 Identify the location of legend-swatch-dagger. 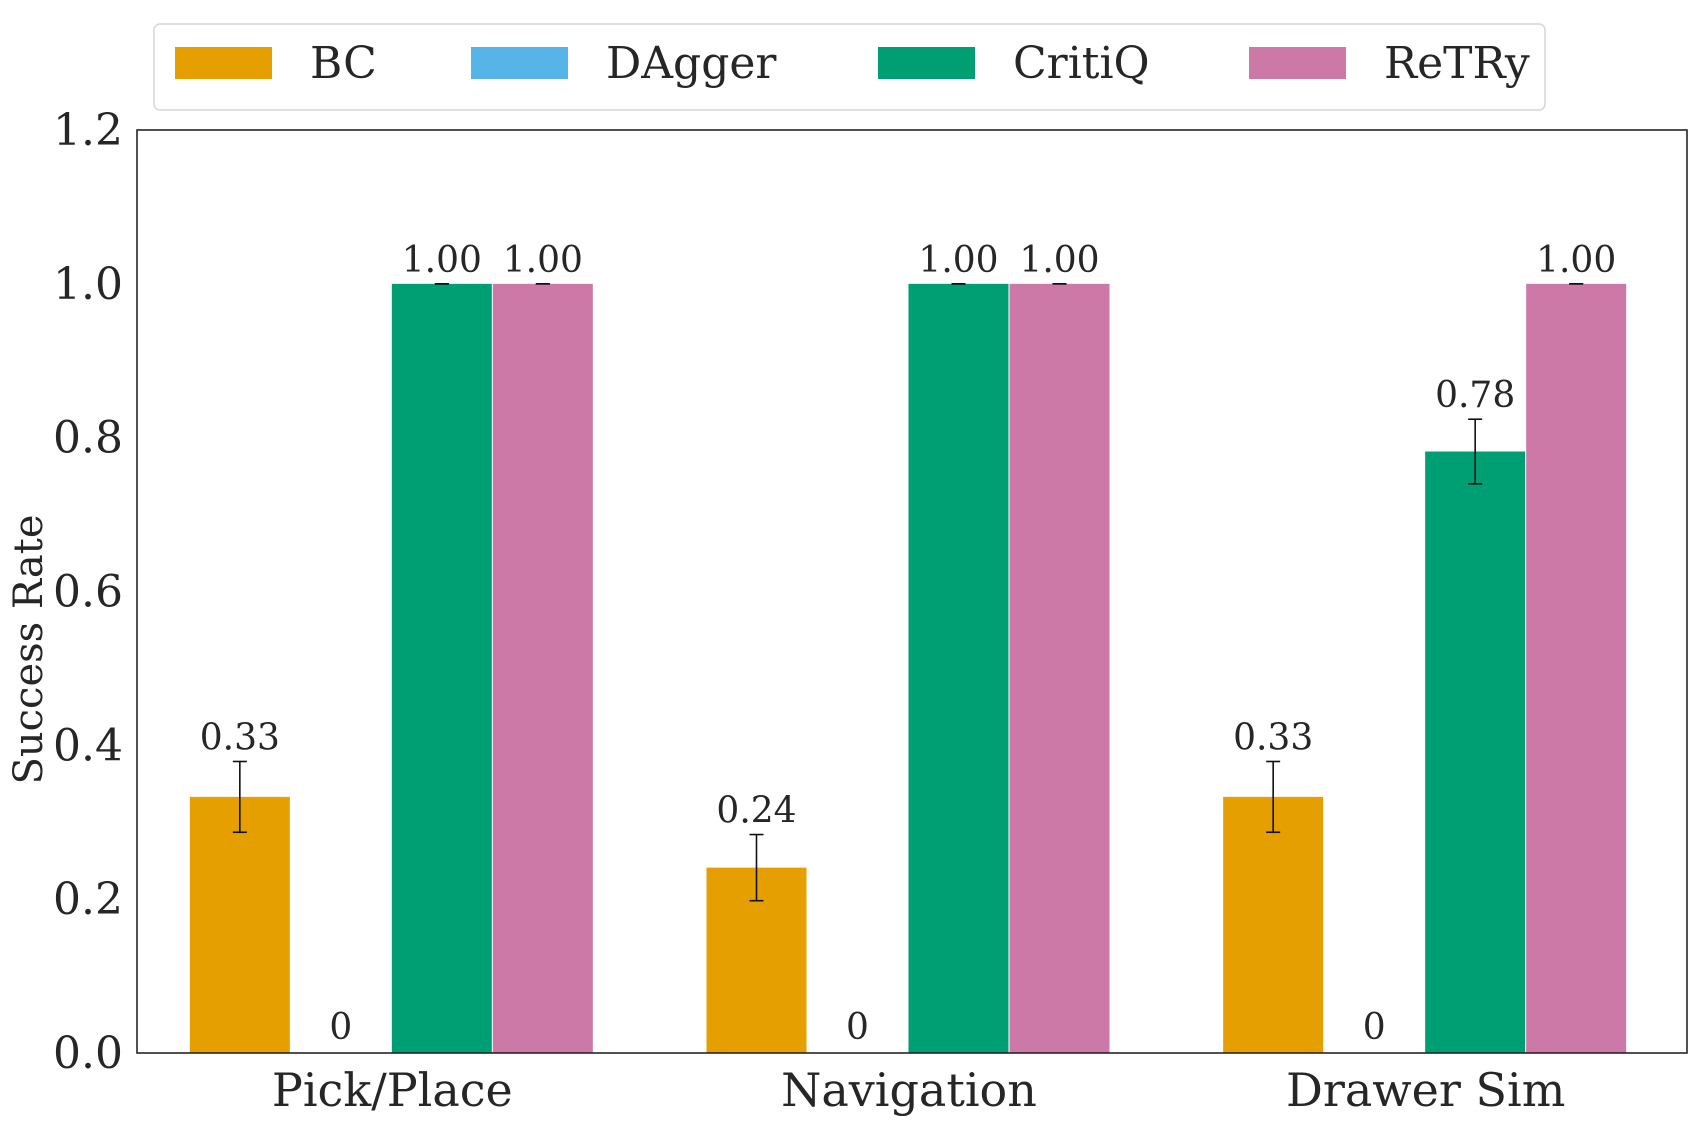
(519, 63).